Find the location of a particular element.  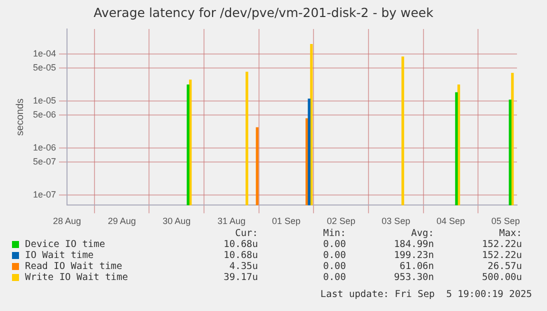

text: Min: is located at coordinates (334, 233).